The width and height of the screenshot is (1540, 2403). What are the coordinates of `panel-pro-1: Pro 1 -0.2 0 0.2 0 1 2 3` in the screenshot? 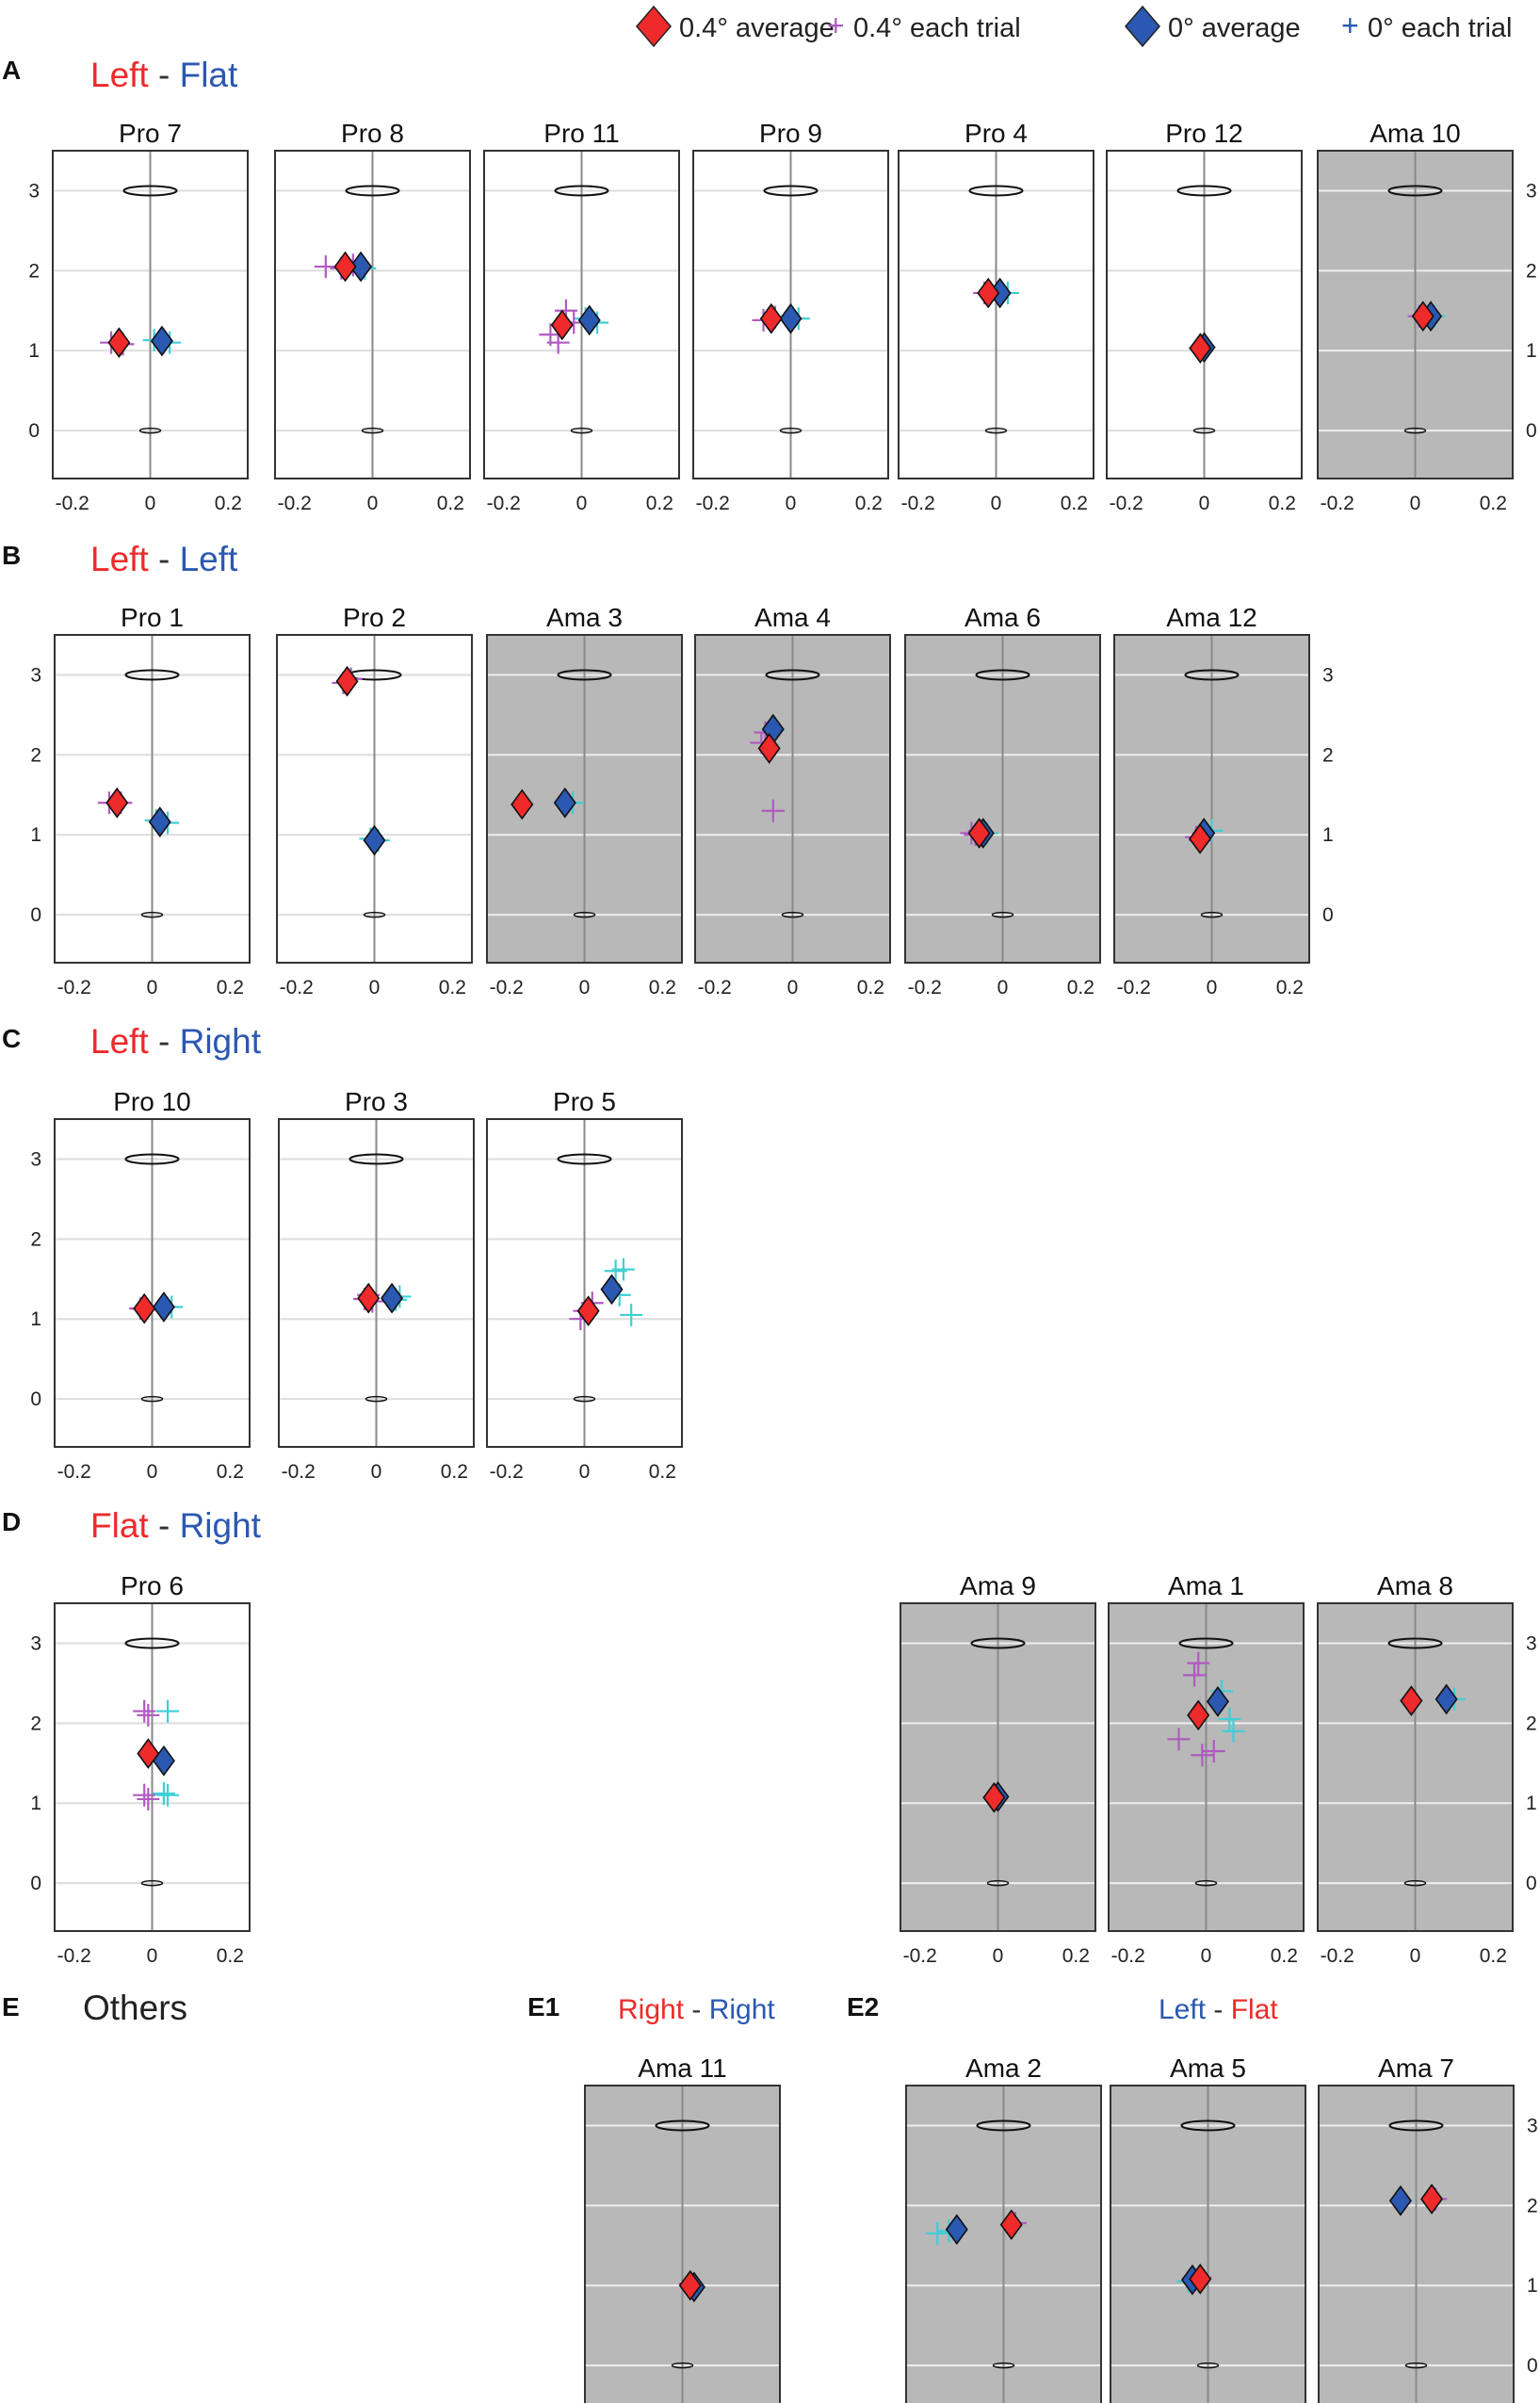 It's located at (141, 801).